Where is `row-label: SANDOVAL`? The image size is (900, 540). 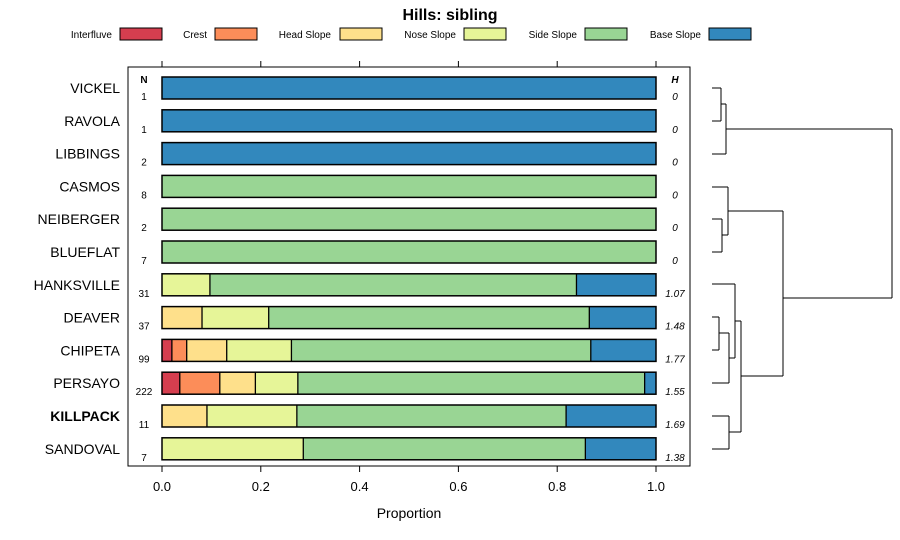
row-label: SANDOVAL is located at coordinates (82, 449).